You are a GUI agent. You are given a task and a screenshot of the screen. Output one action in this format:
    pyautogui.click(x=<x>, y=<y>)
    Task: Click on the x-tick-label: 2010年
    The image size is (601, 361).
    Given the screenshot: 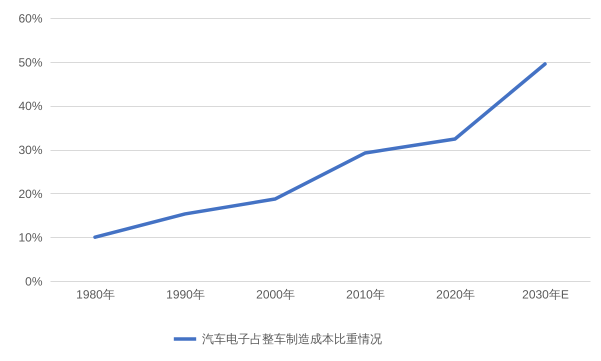 What is the action you would take?
    pyautogui.click(x=365, y=295)
    